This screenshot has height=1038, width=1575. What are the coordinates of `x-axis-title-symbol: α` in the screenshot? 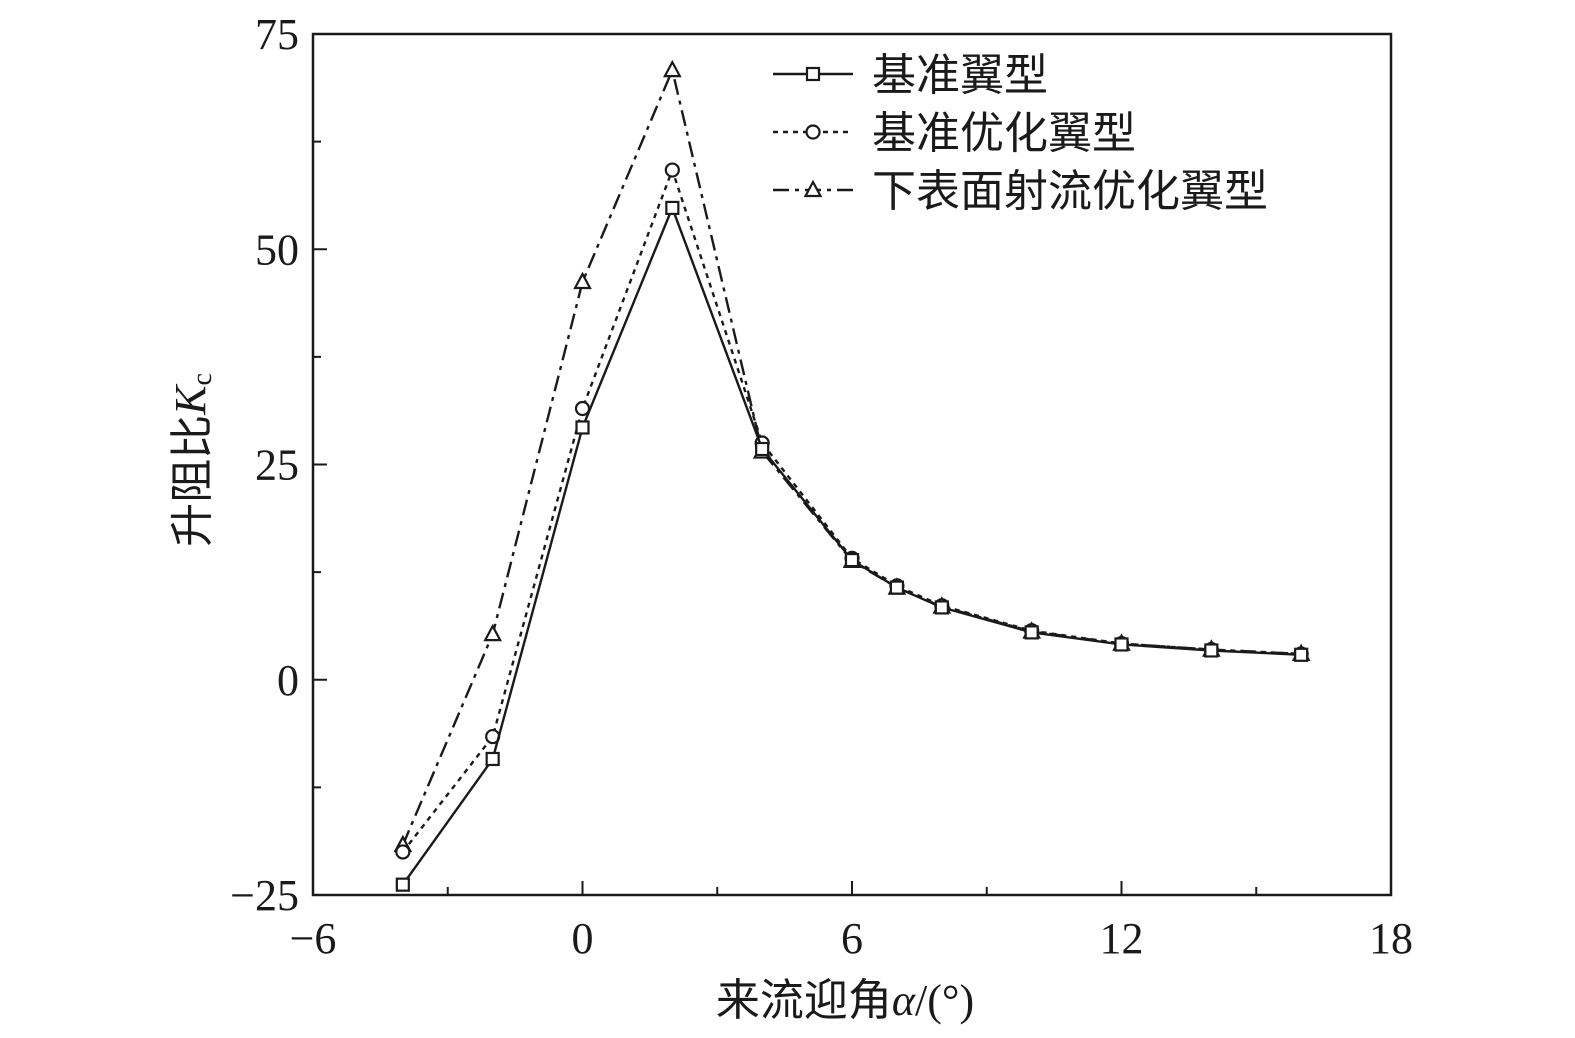 It's located at (904, 1000).